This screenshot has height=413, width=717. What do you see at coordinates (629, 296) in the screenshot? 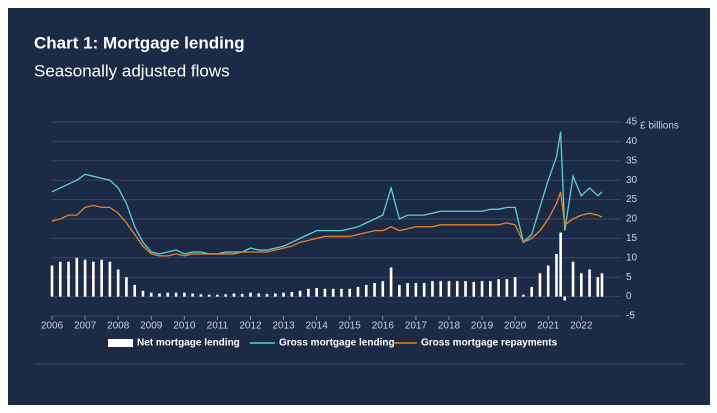
I see `y-tick-label: 0` at bounding box center [629, 296].